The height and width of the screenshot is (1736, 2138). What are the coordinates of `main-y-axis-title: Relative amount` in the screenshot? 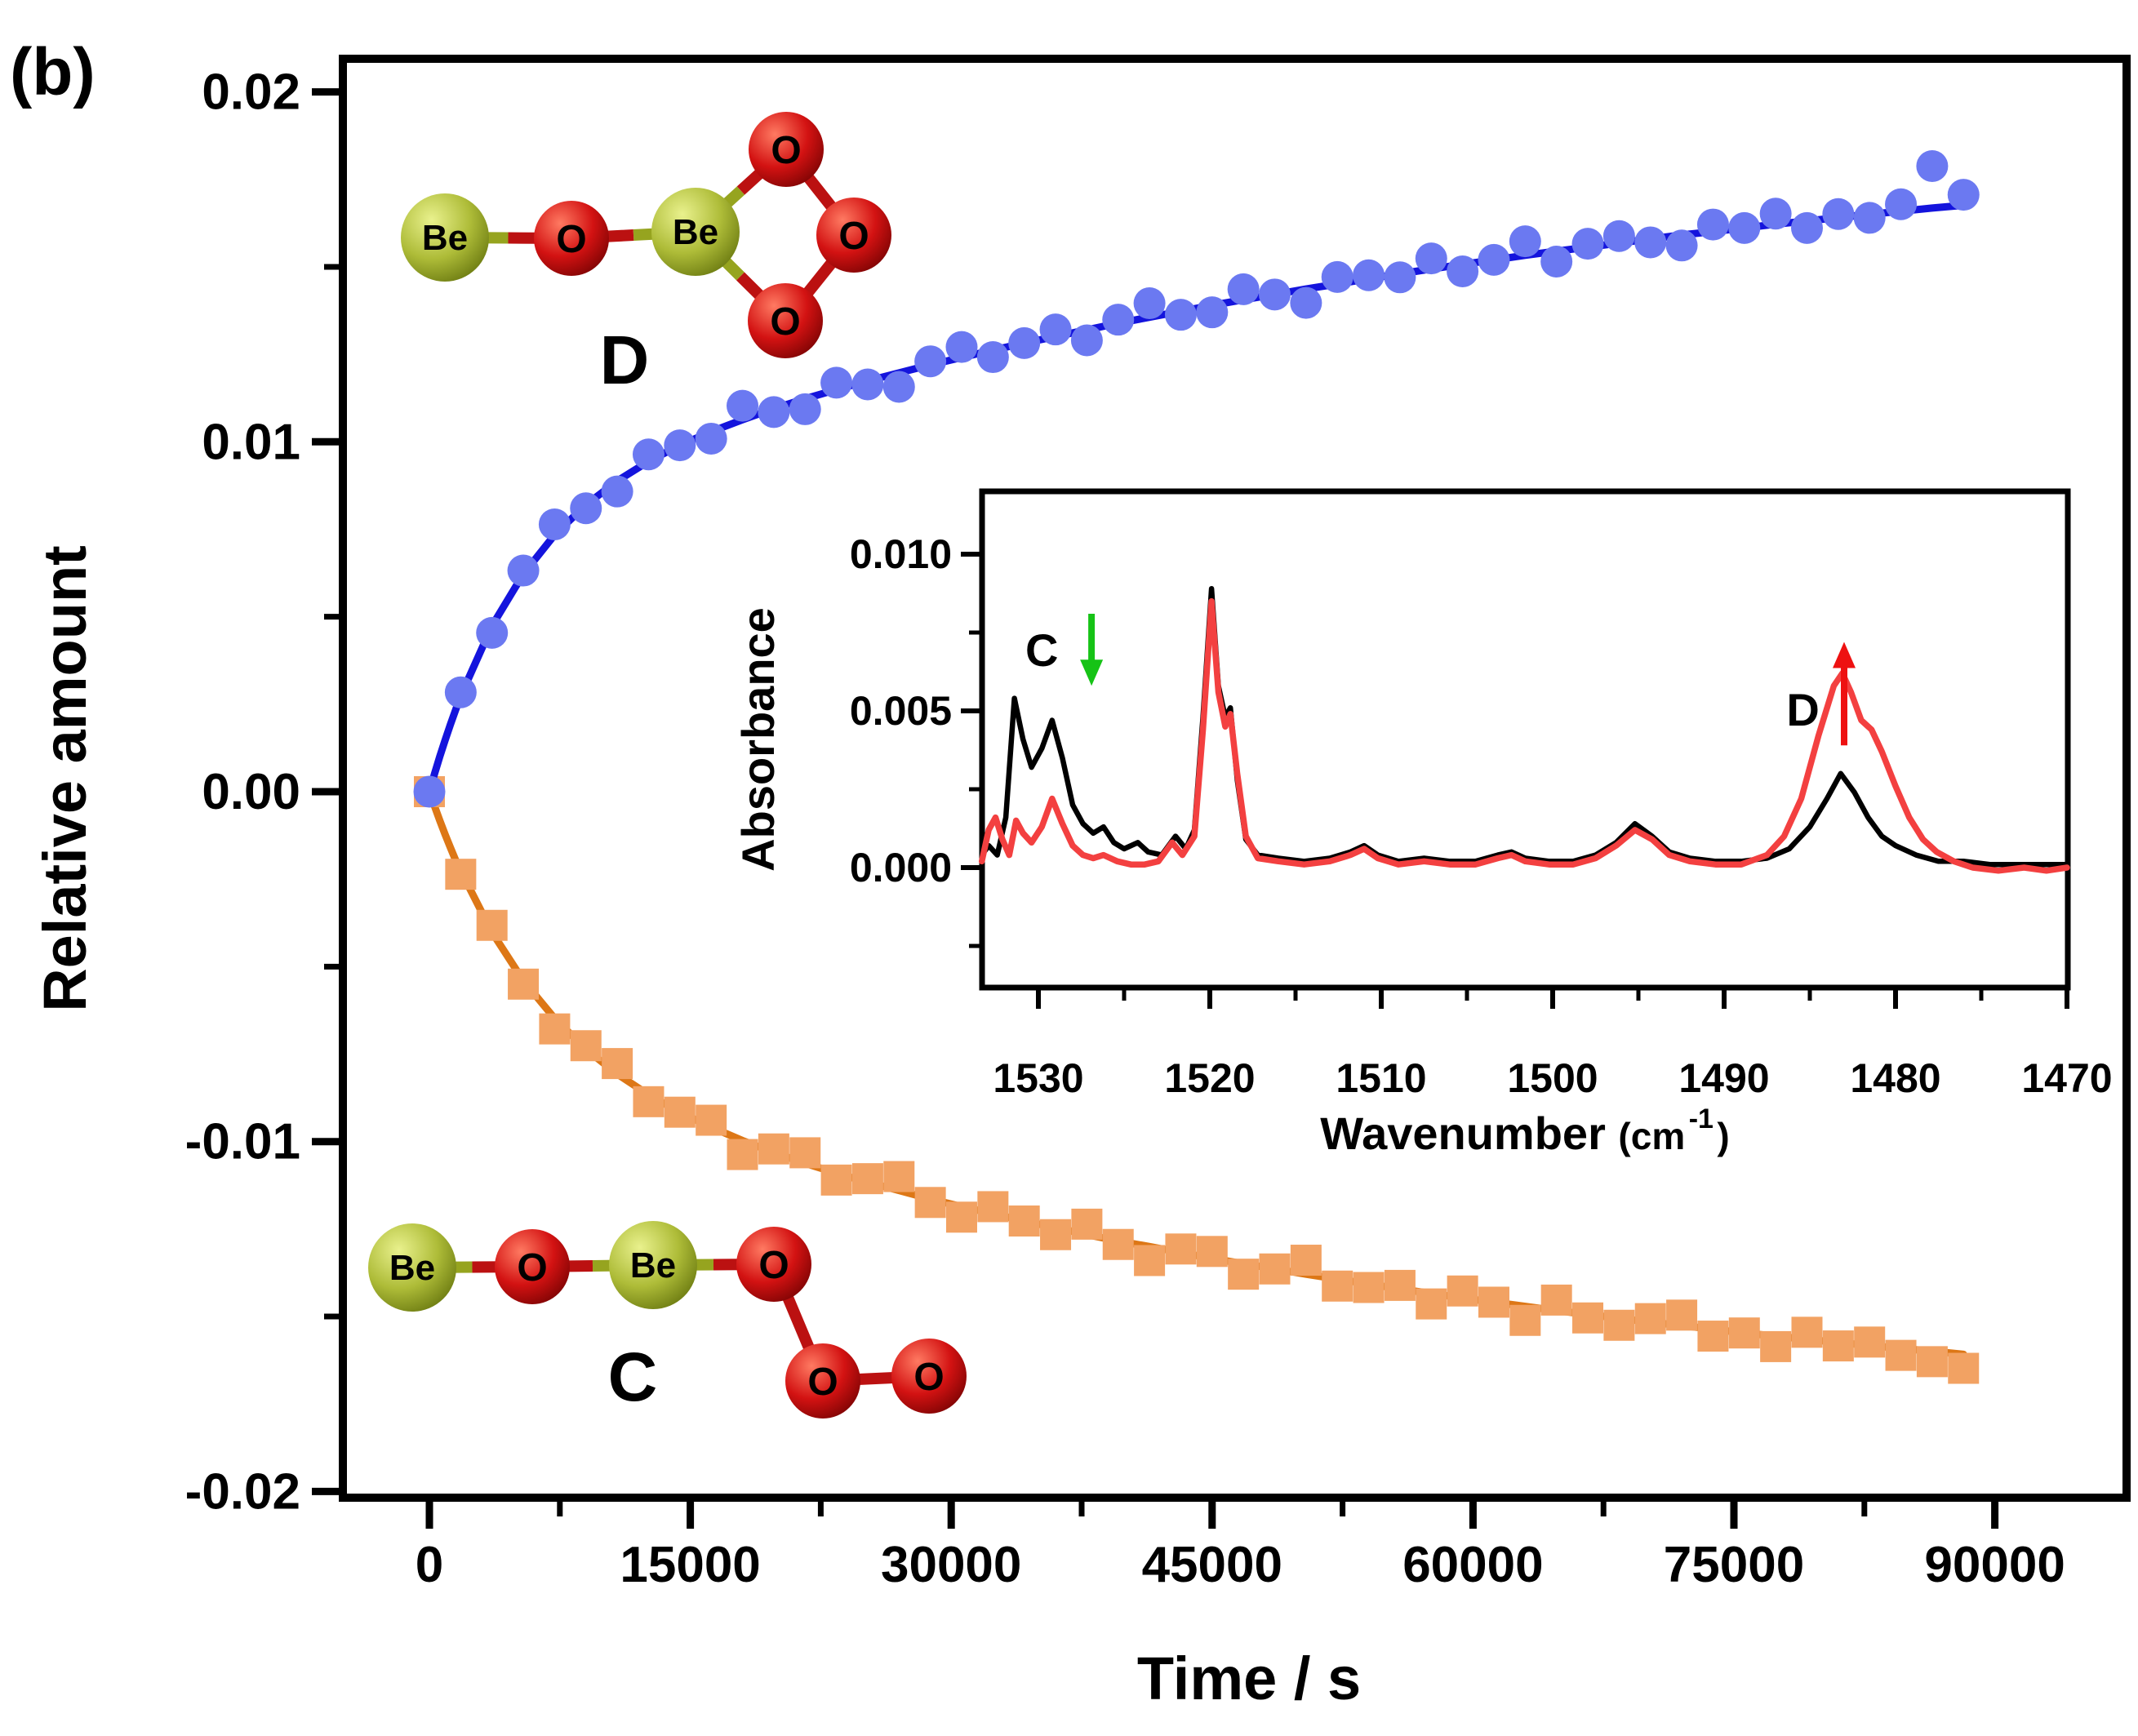 It's located at (65, 778).